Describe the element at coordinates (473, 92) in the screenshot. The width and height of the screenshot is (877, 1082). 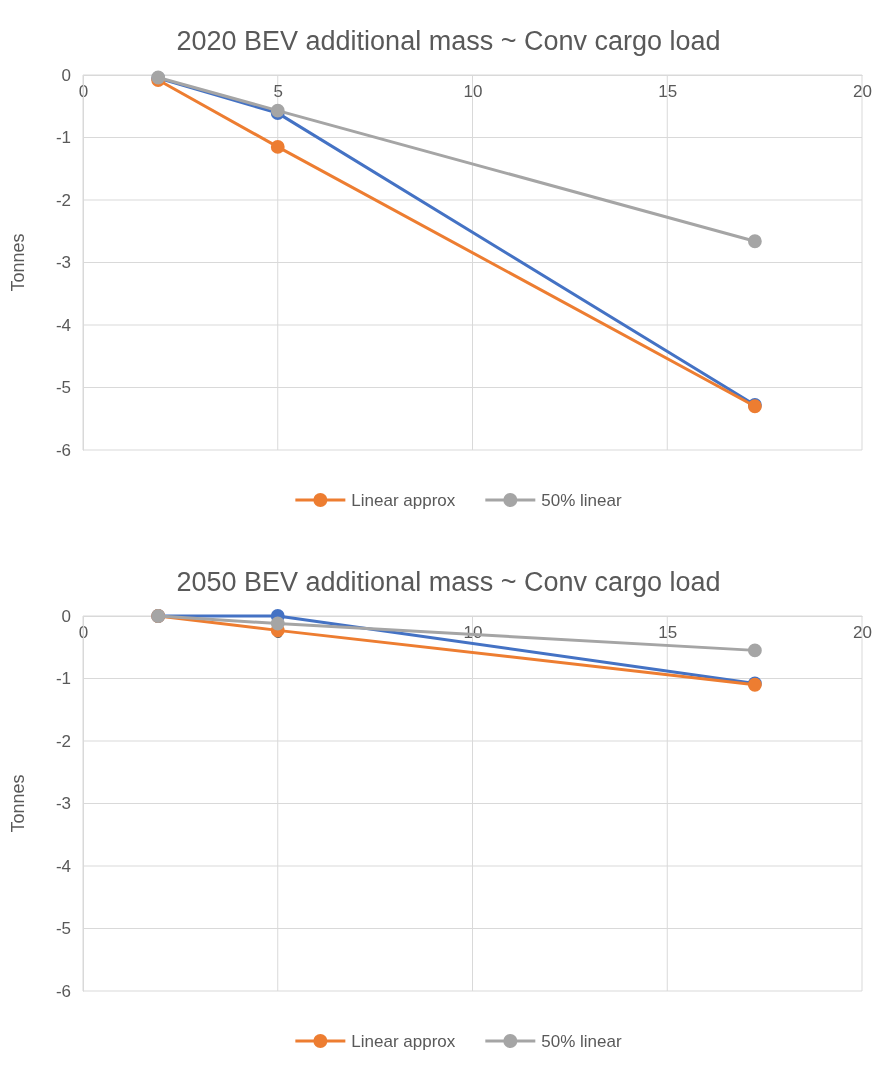
I see `x-tick-label: 10` at that location.